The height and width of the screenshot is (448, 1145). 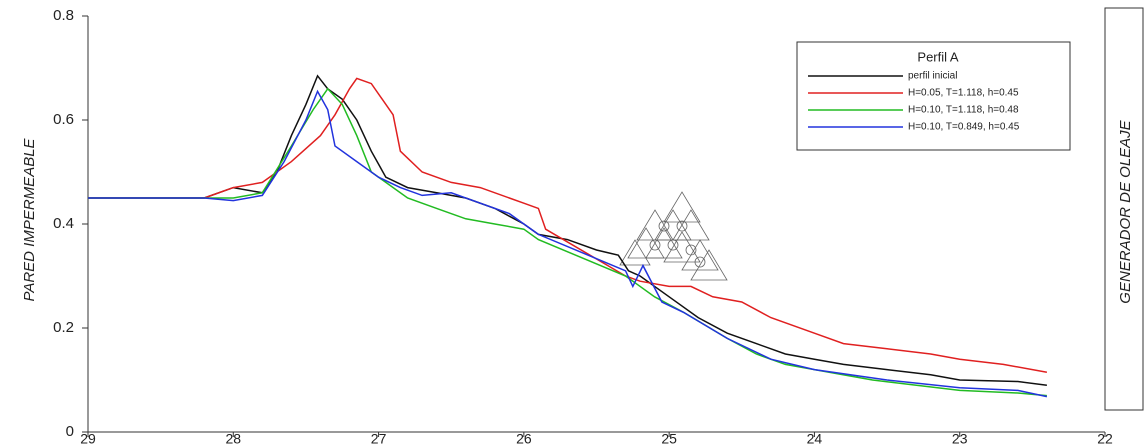 What do you see at coordinates (88, 439) in the screenshot?
I see `x-tick-label: 29` at bounding box center [88, 439].